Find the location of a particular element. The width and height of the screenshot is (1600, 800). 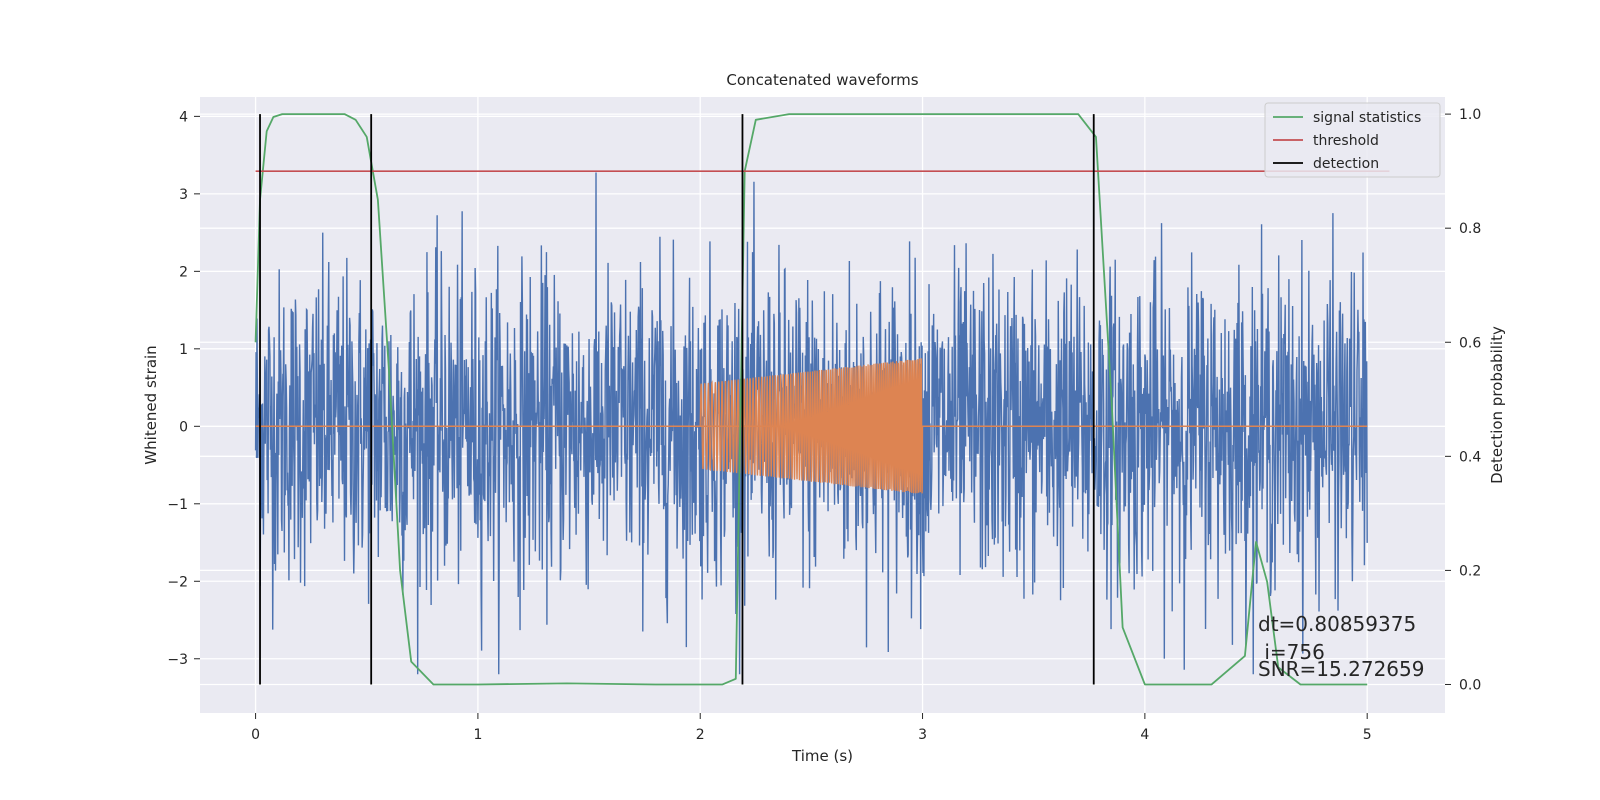

y2-tick-label: 0.8 is located at coordinates (1470, 229).